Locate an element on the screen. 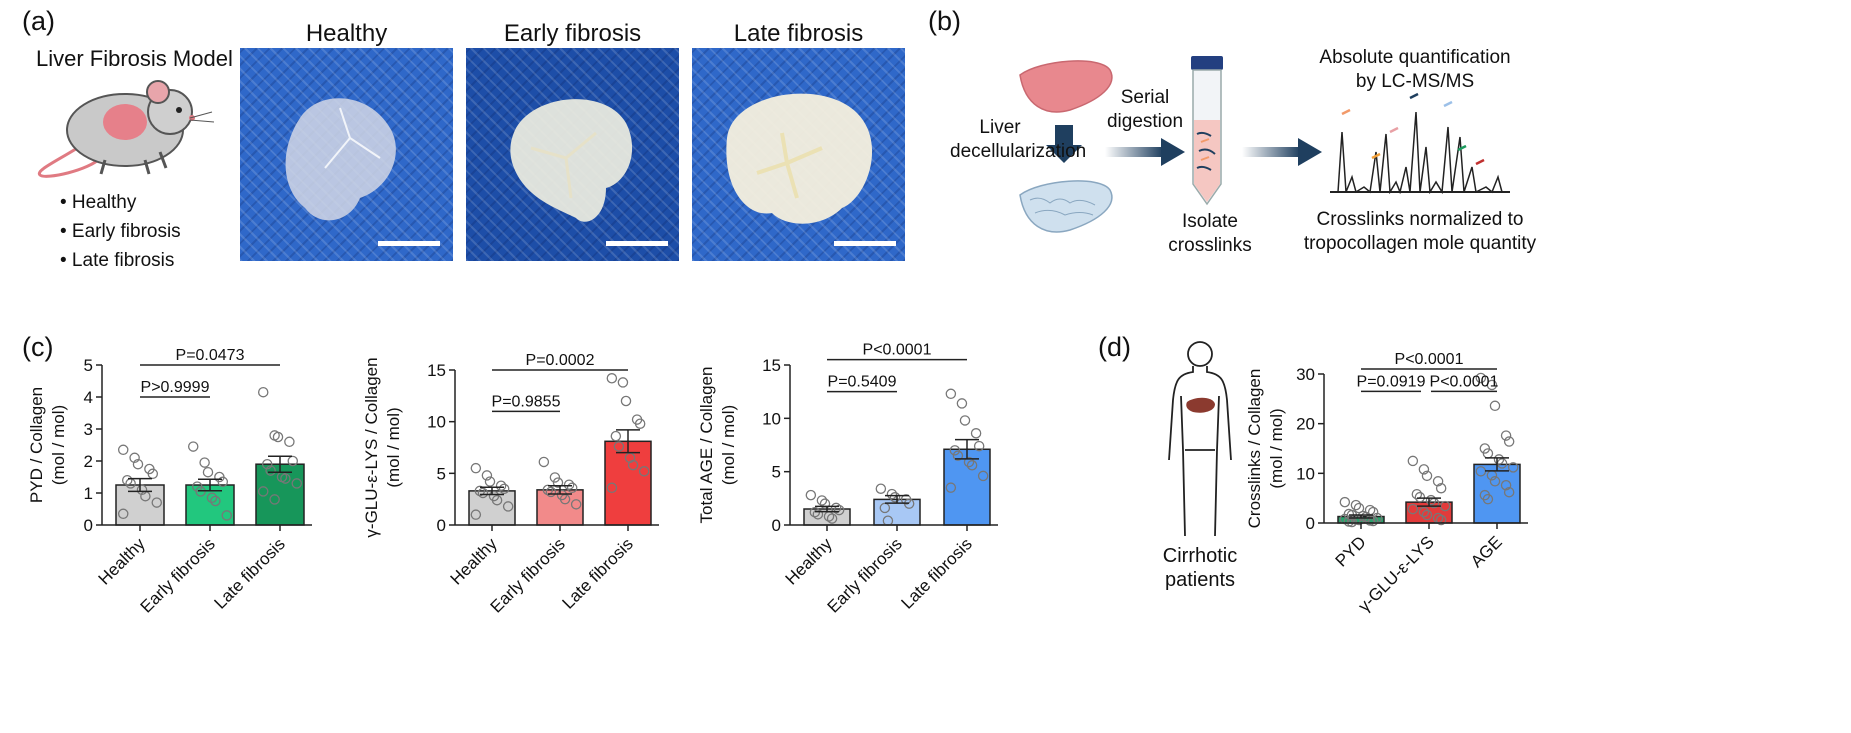  p-value-label: P=0.5409 is located at coordinates (862, 382).